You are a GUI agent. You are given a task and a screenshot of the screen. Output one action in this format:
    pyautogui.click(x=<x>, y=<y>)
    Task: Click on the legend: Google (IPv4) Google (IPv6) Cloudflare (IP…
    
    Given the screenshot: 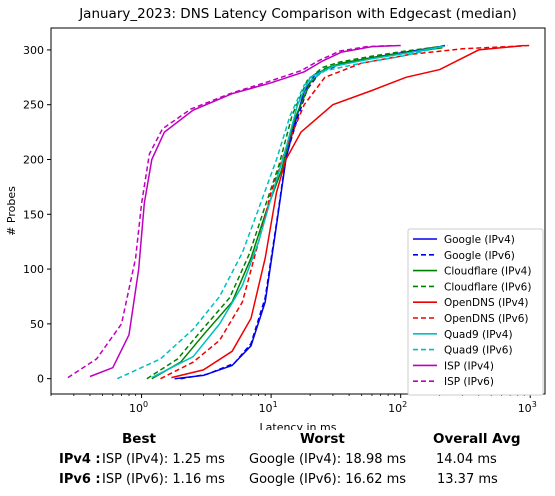 What is the action you would take?
    pyautogui.click(x=475, y=312)
    